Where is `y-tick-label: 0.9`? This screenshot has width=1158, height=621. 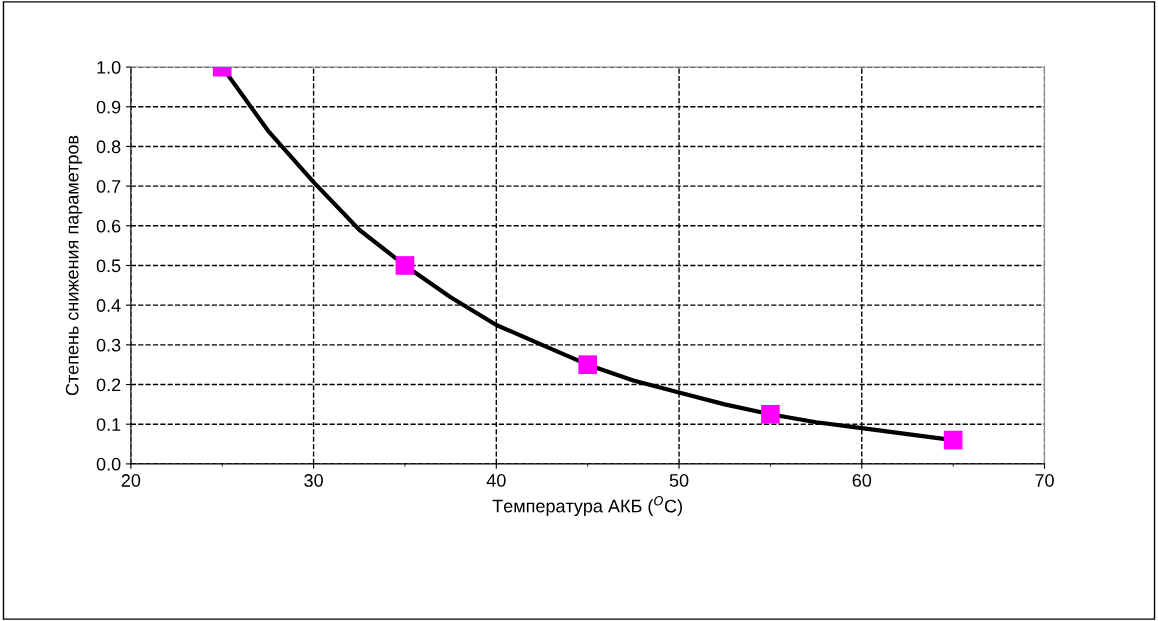 y-tick-label: 0.9 is located at coordinates (108, 107).